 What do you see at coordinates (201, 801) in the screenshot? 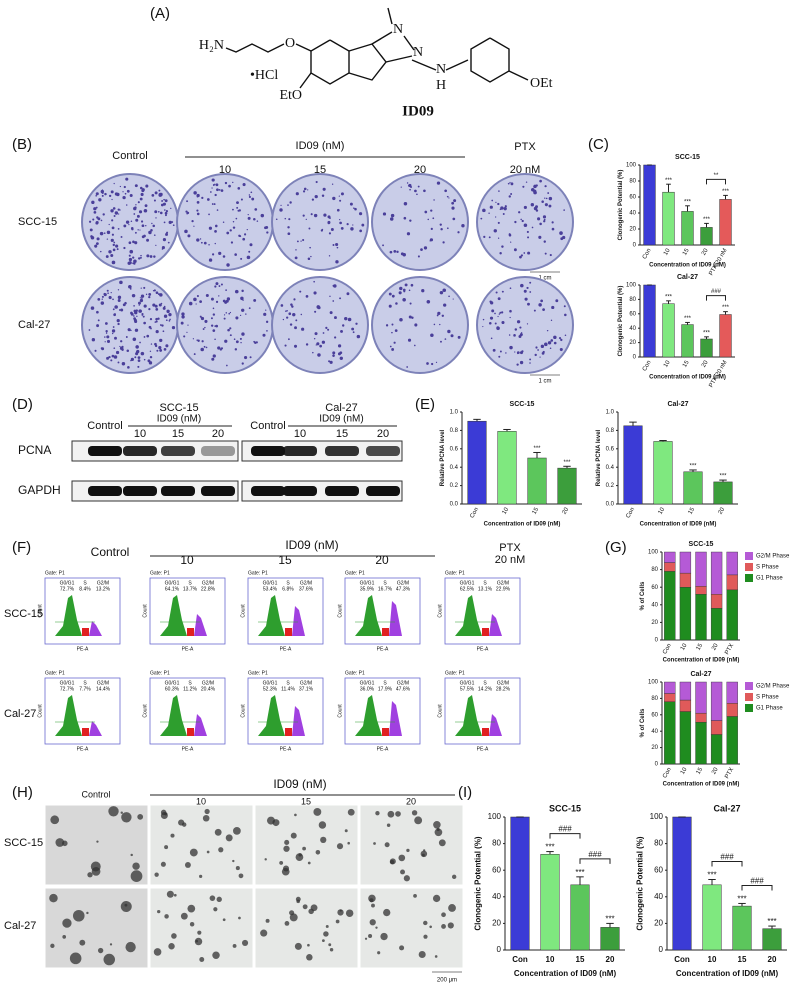
I see `label: 10` at bounding box center [201, 801].